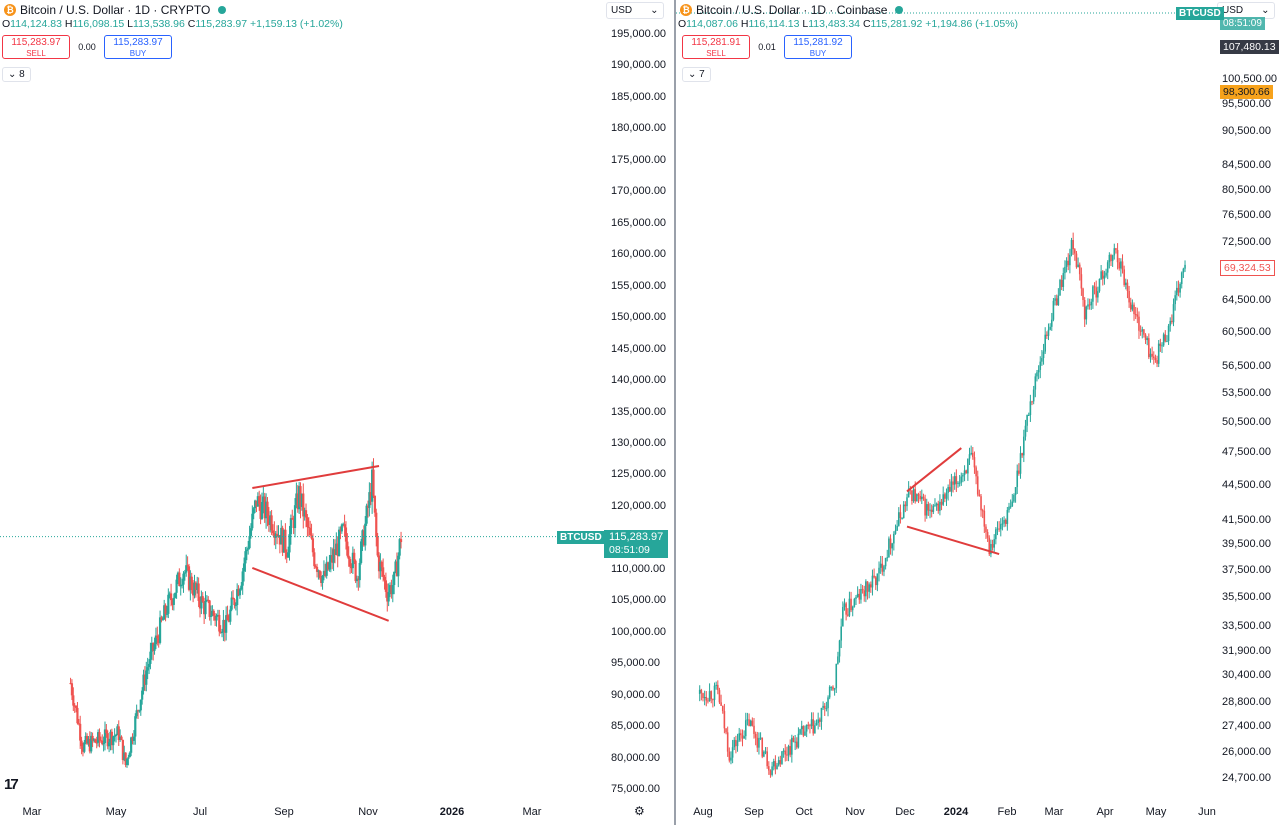 The image size is (1280, 825). Describe the element at coordinates (138, 47) in the screenshot. I see `left-buy-button: 115,283.97 BUY` at that location.